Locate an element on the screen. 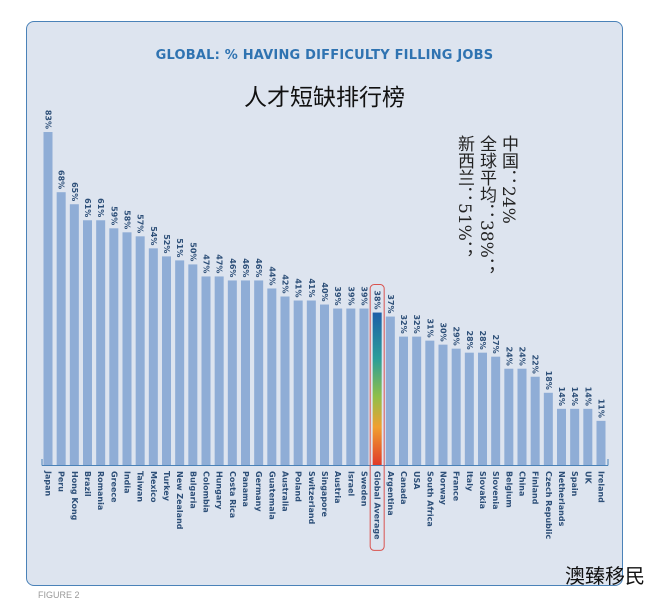 This screenshot has width=657, height=600. value-label: 29% is located at coordinates (456, 336).